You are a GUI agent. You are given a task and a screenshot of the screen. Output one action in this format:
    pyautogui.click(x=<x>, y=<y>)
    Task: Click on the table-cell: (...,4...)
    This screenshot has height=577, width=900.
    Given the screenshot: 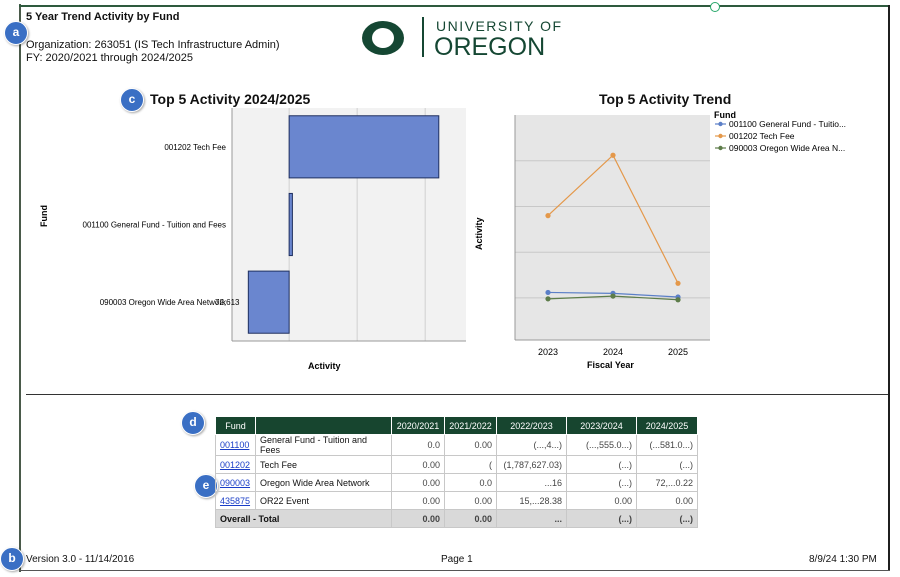 What is the action you would take?
    pyautogui.click(x=531, y=445)
    